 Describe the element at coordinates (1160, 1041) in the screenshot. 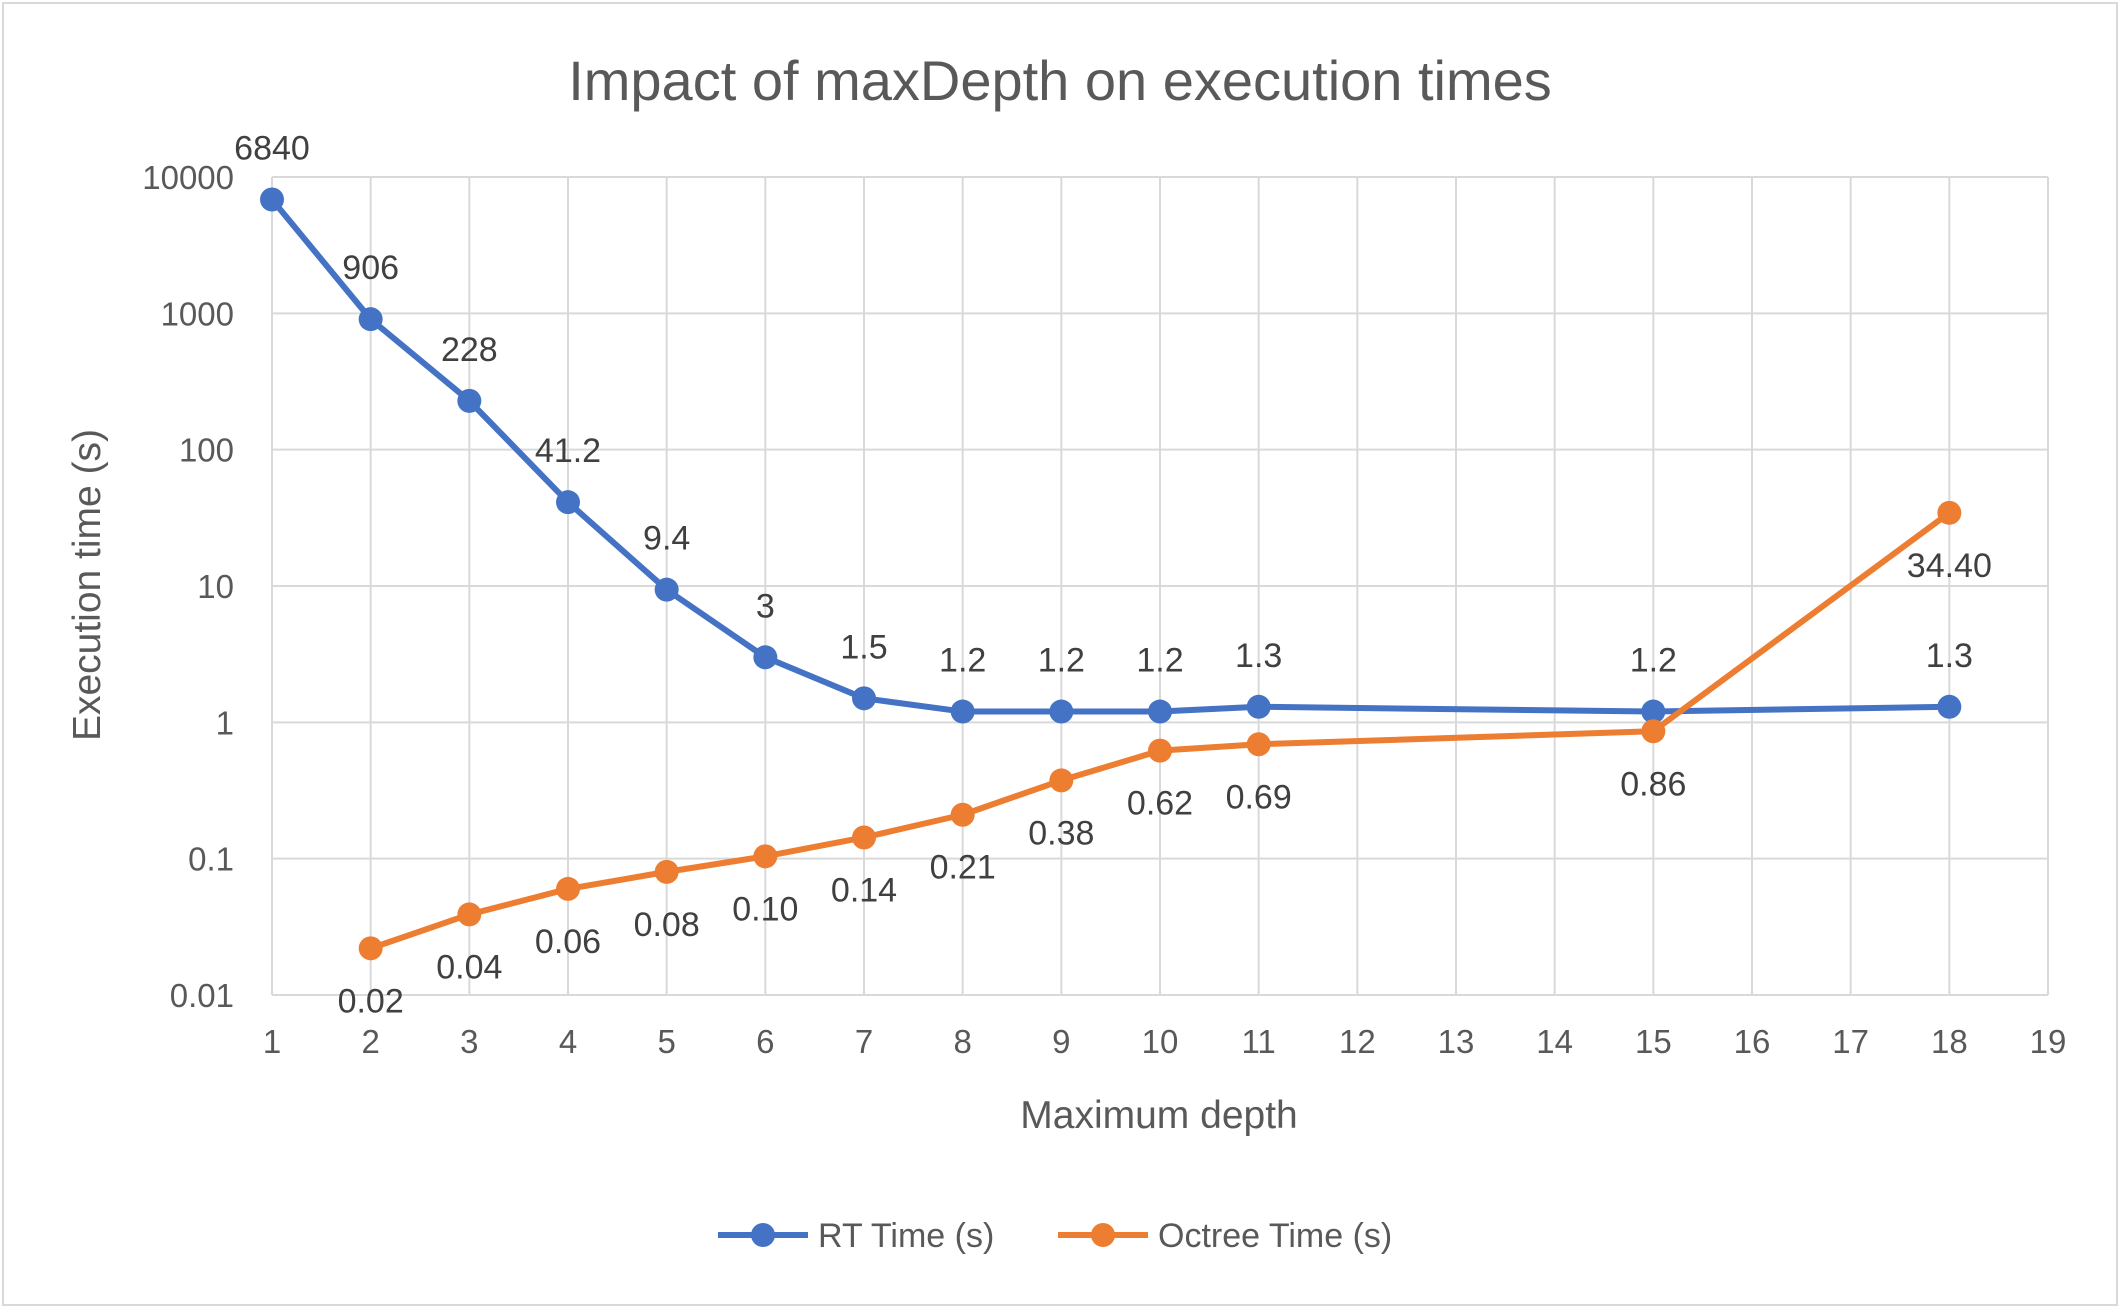

I see `x-tick-label: 10` at that location.